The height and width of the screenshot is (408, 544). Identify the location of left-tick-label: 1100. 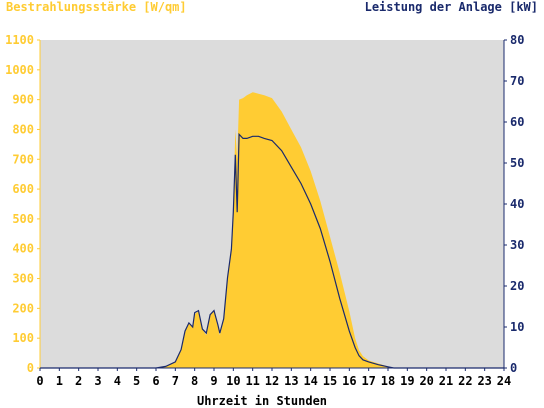
(19, 40).